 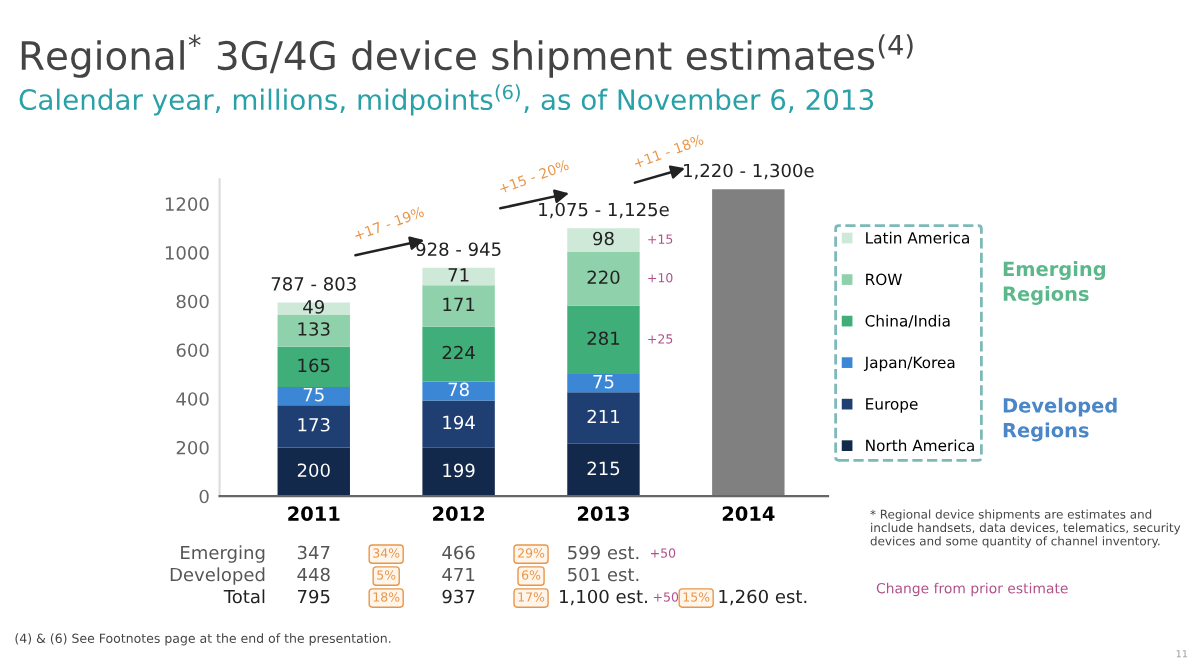 I want to click on text: 471, so click(x=458, y=574).